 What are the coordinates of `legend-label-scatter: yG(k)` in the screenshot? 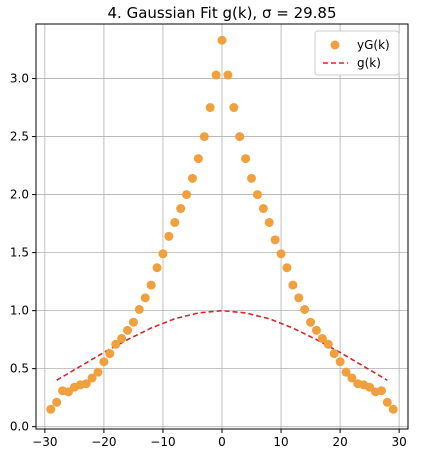 It's located at (373, 45).